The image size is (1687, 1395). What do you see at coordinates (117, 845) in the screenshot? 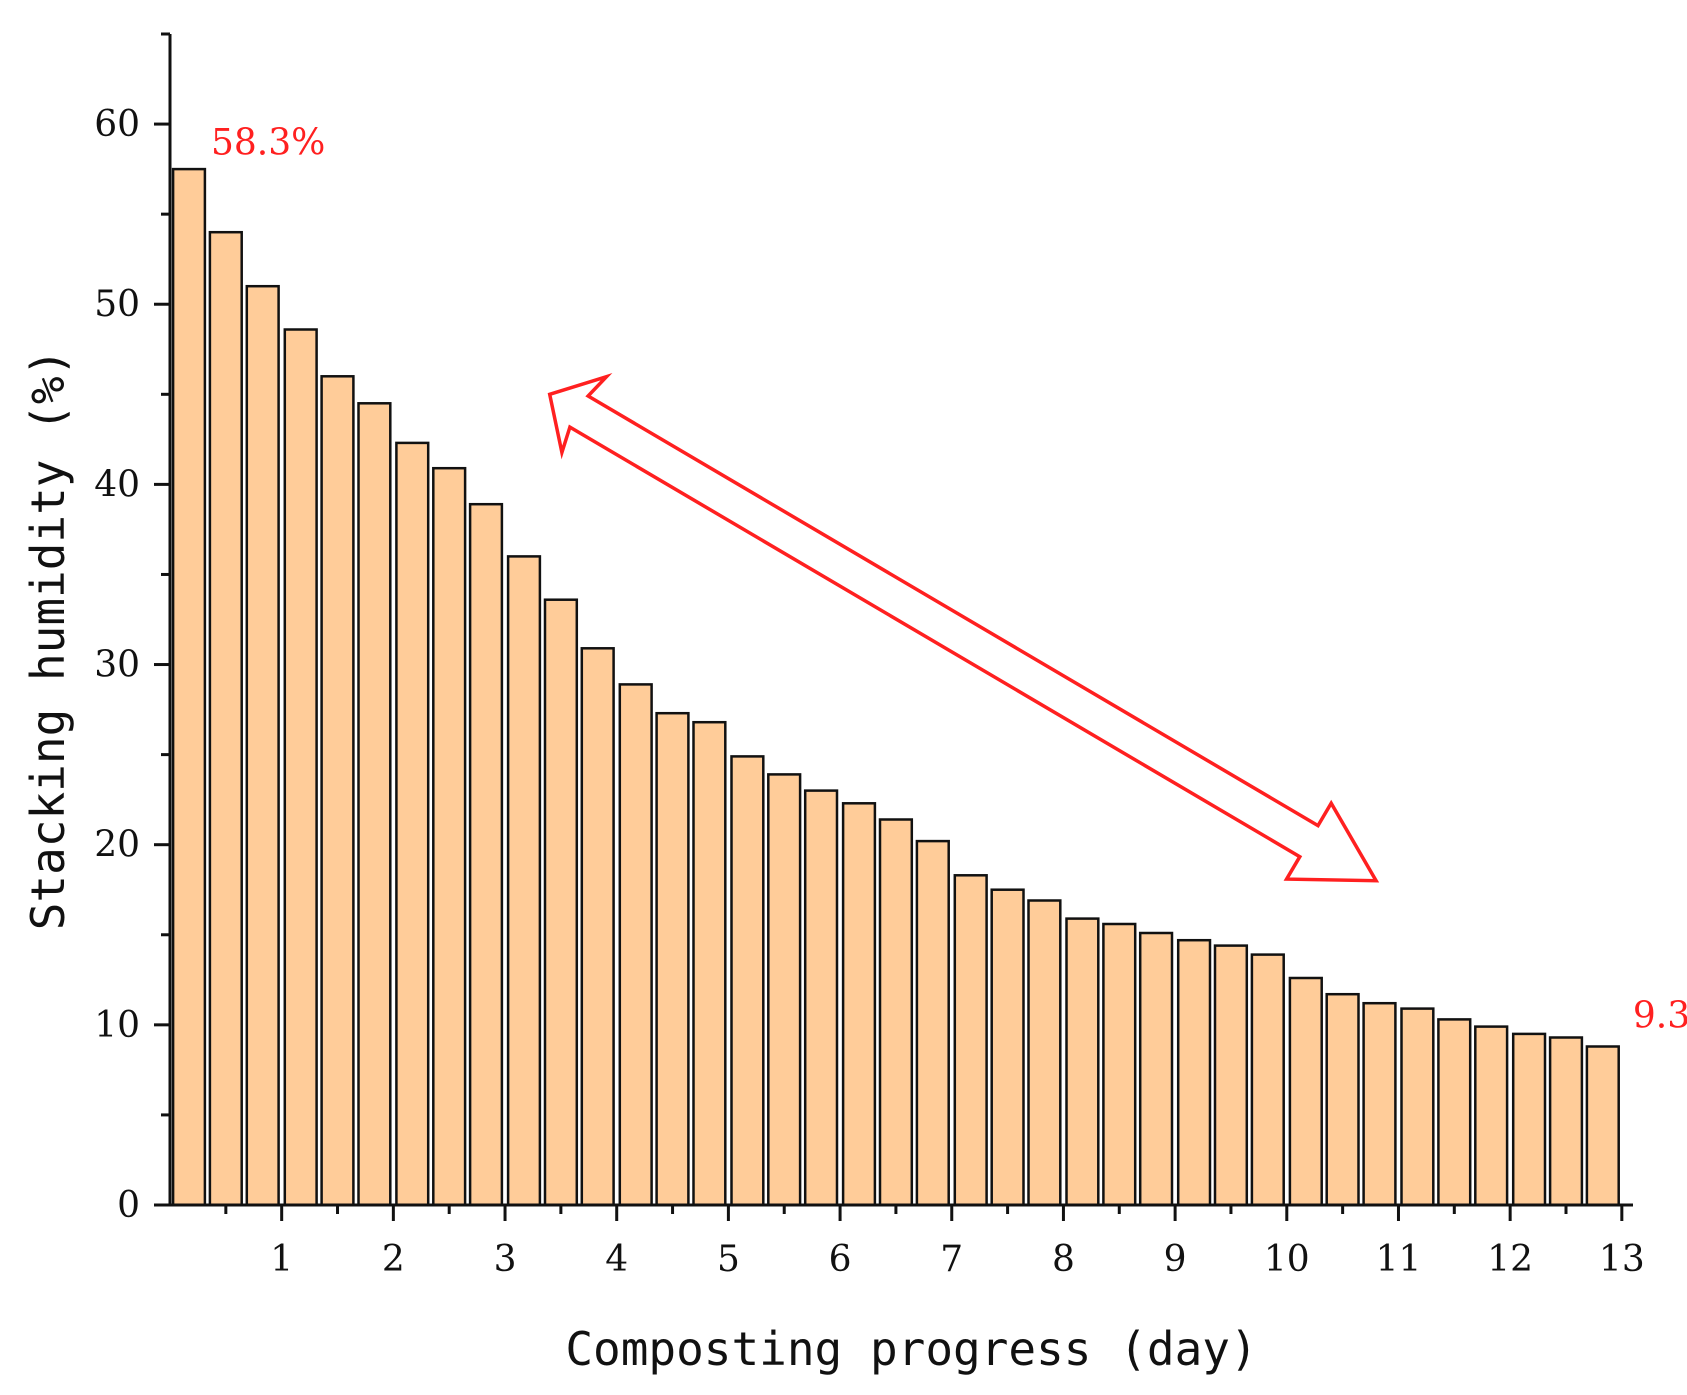
I see `y-tick-label: 20` at bounding box center [117, 845].